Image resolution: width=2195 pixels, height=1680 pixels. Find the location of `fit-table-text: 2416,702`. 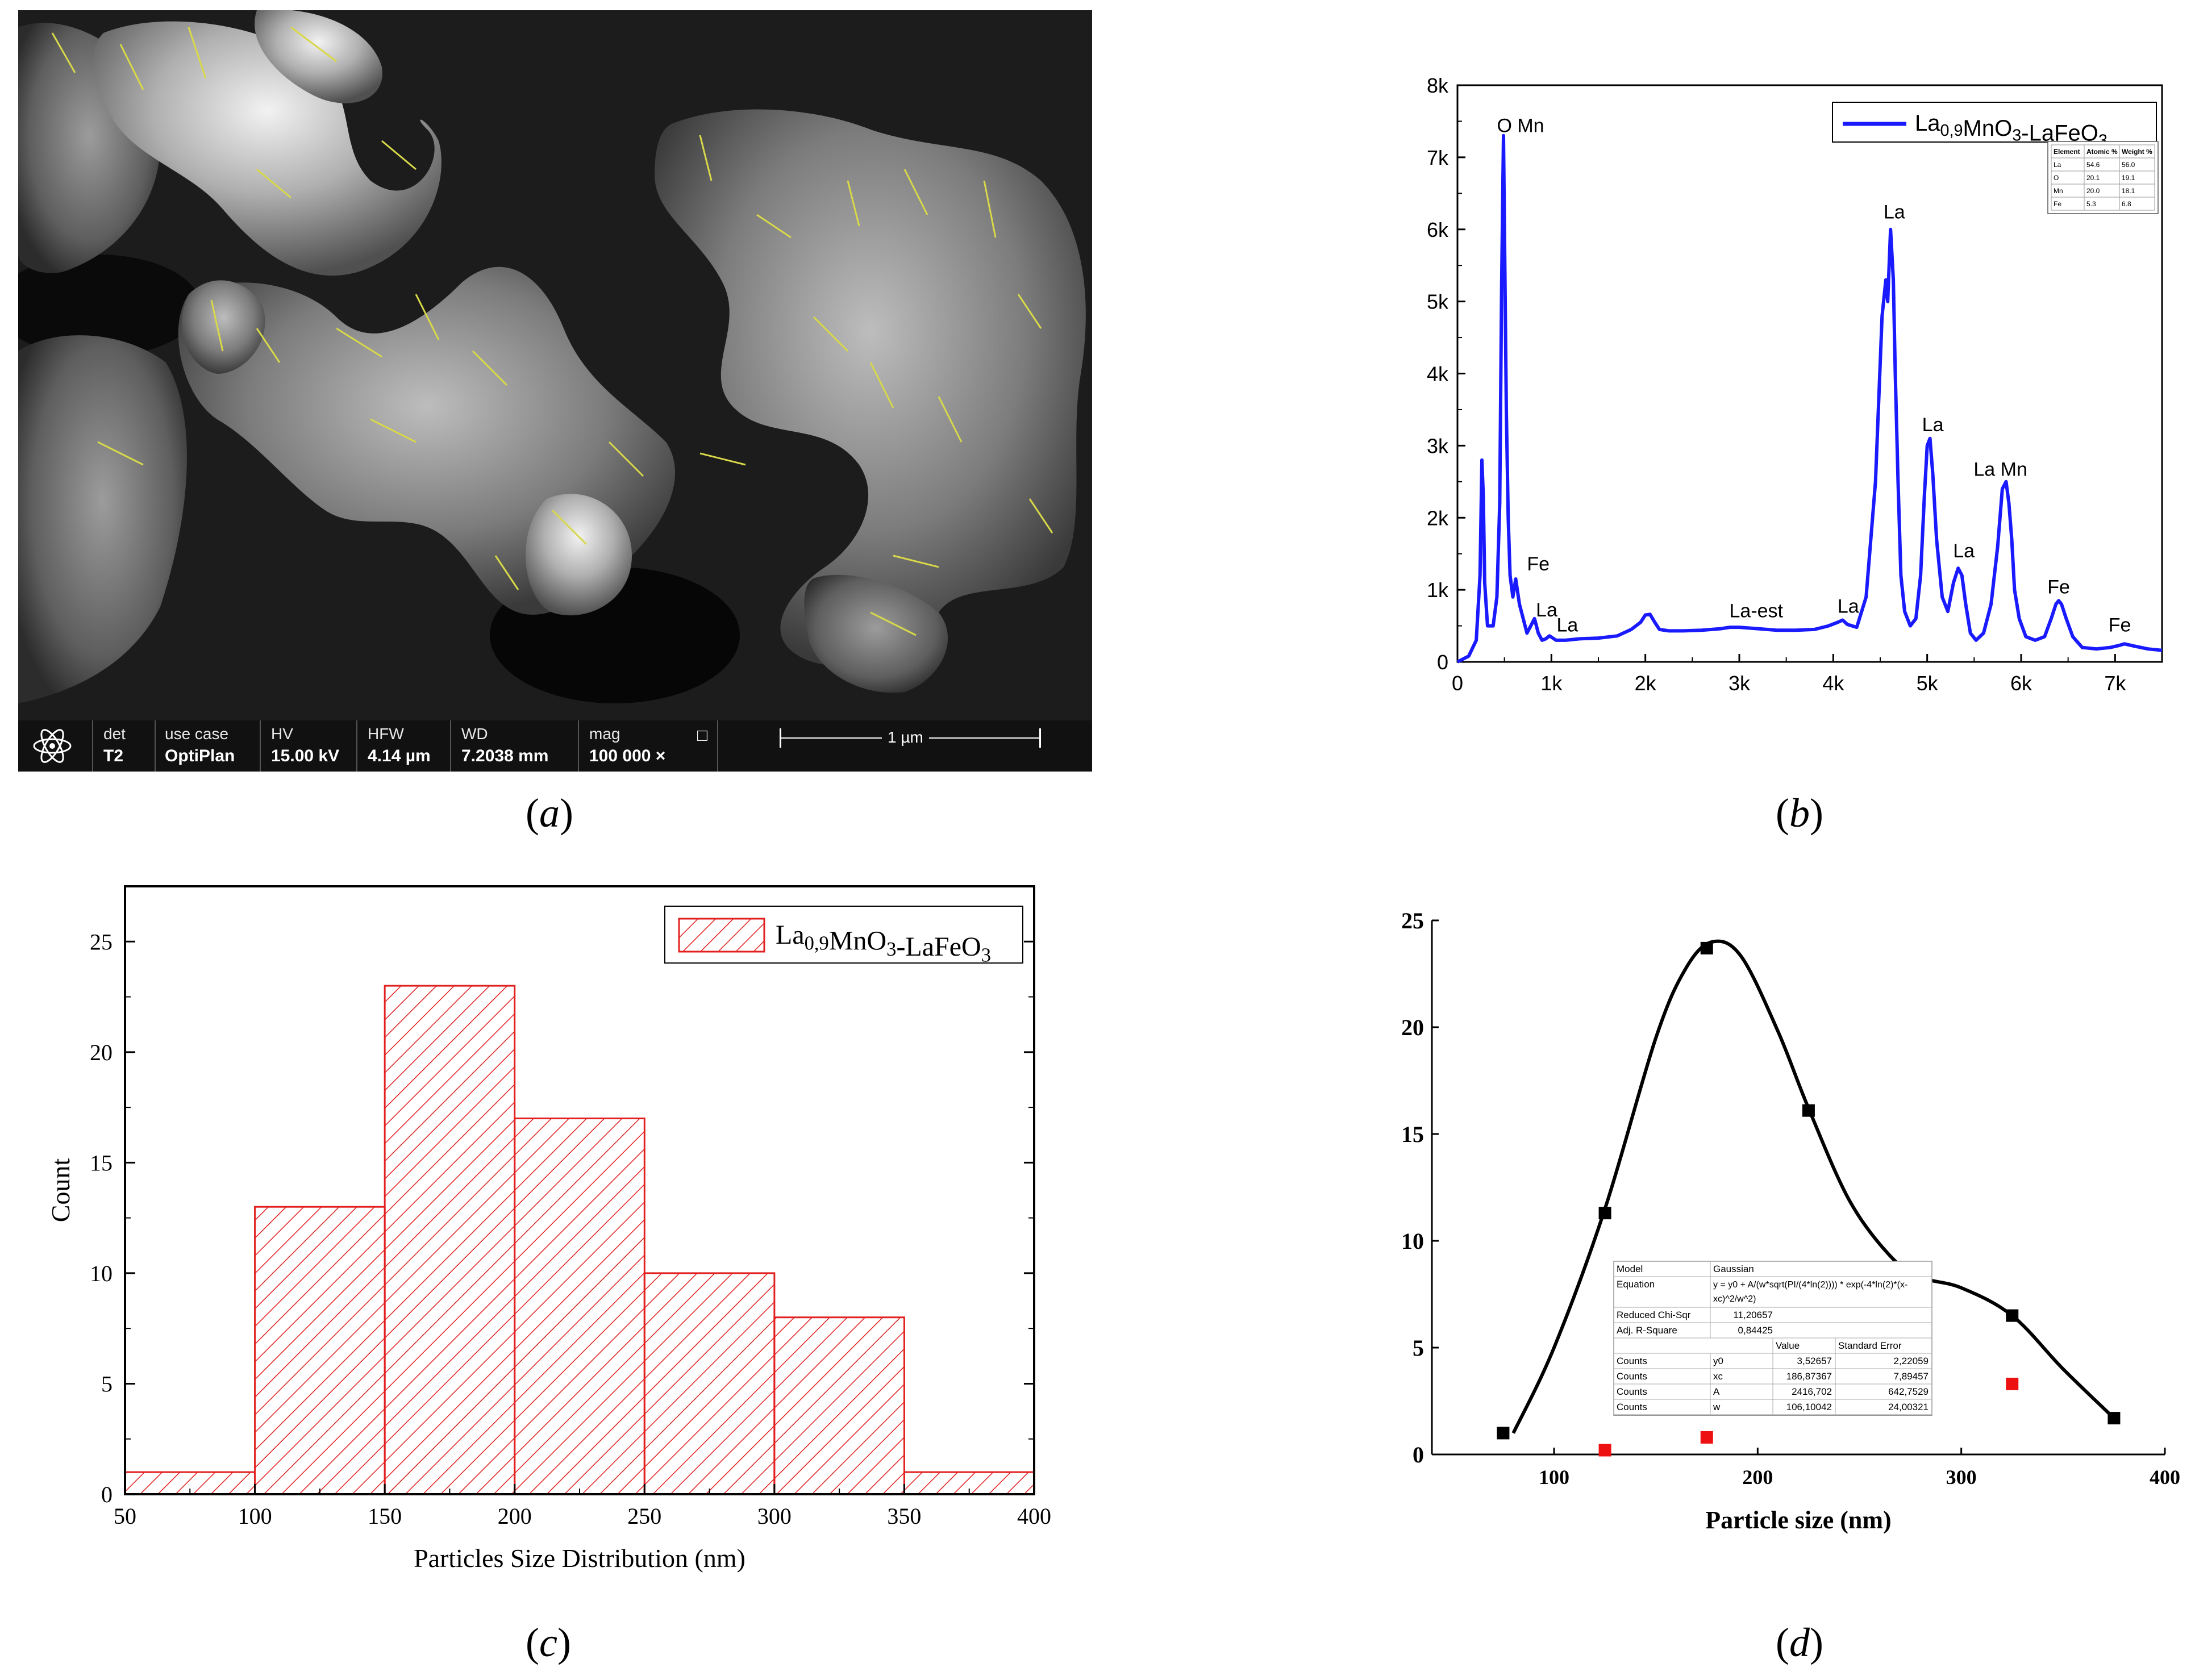

fit-table-text: 2416,702 is located at coordinates (1812, 1391).